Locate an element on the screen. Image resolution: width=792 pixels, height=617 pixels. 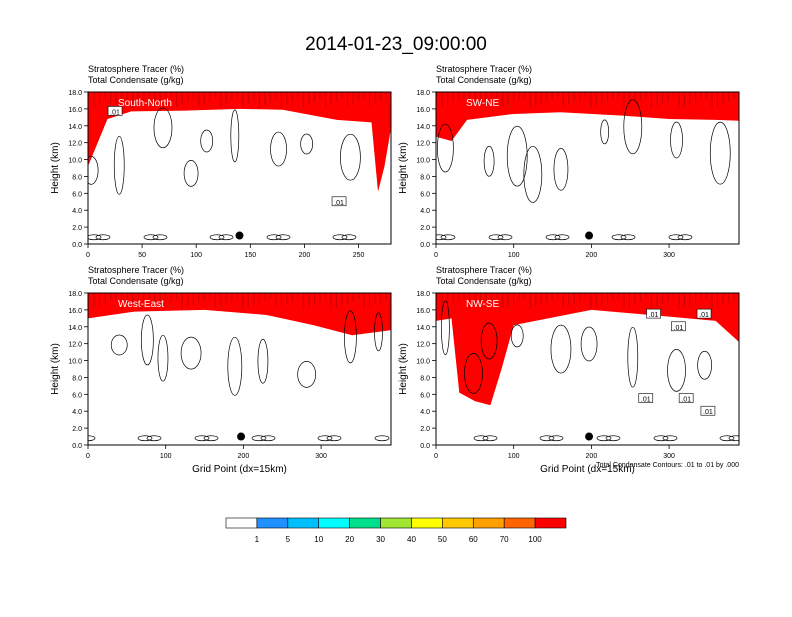
x-tick-label: 300 is located at coordinates (321, 456).